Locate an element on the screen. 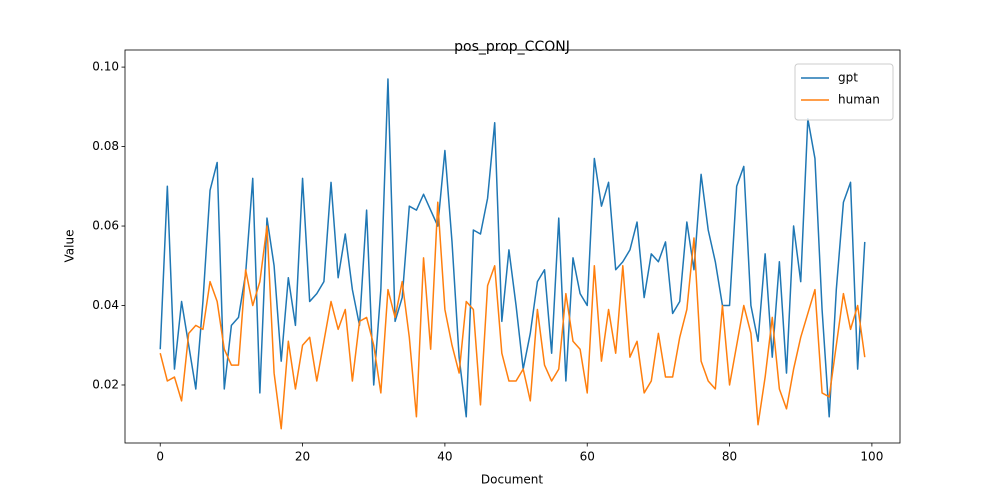 The image size is (1000, 500). y-axis-label: Value is located at coordinates (70, 246).